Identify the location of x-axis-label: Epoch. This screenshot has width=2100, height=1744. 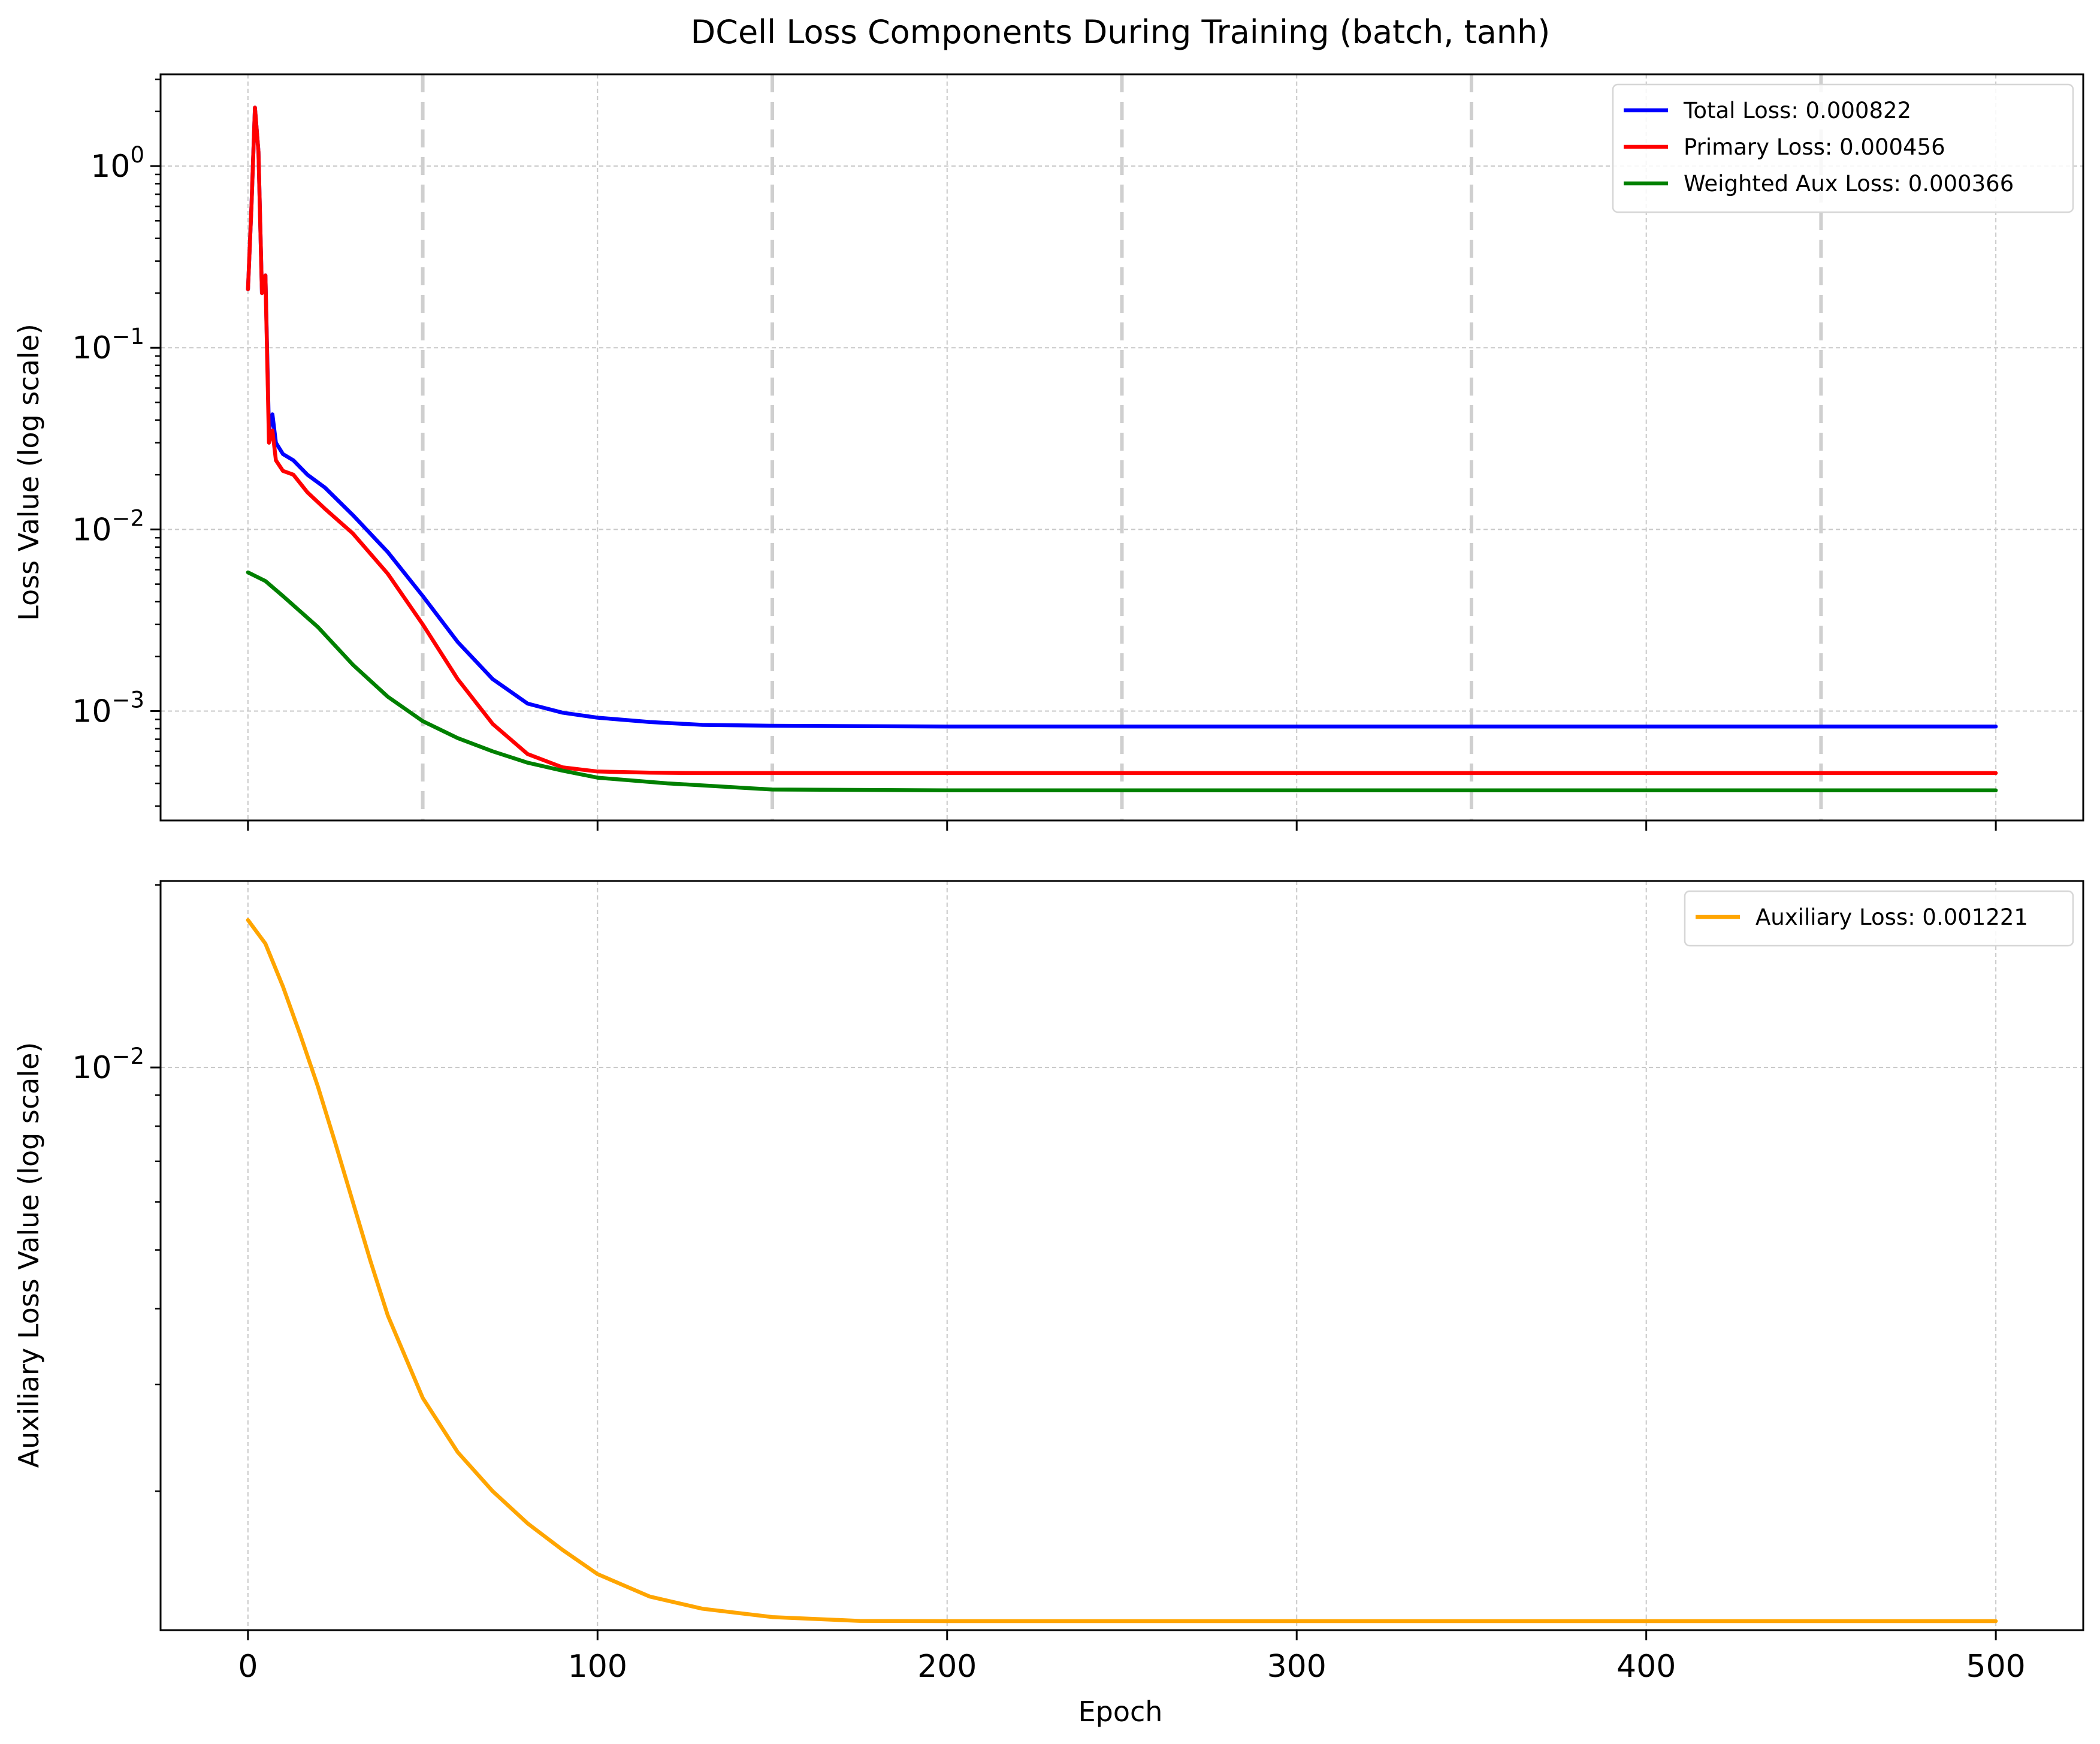
(1121, 1711).